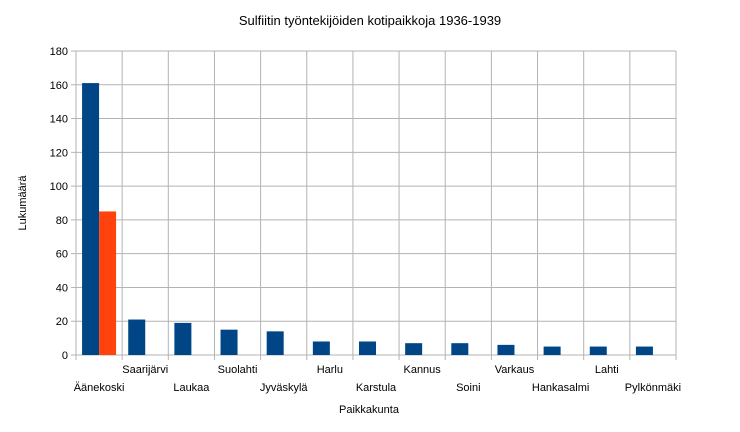 Image resolution: width=740 pixels, height=432 pixels. What do you see at coordinates (62, 288) in the screenshot?
I see `y-tick-label: 40` at bounding box center [62, 288].